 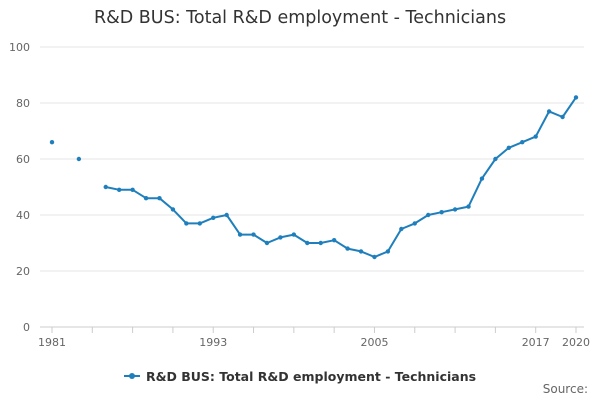 What do you see at coordinates (52, 342) in the screenshot?
I see `x-tick-label: 1981` at bounding box center [52, 342].